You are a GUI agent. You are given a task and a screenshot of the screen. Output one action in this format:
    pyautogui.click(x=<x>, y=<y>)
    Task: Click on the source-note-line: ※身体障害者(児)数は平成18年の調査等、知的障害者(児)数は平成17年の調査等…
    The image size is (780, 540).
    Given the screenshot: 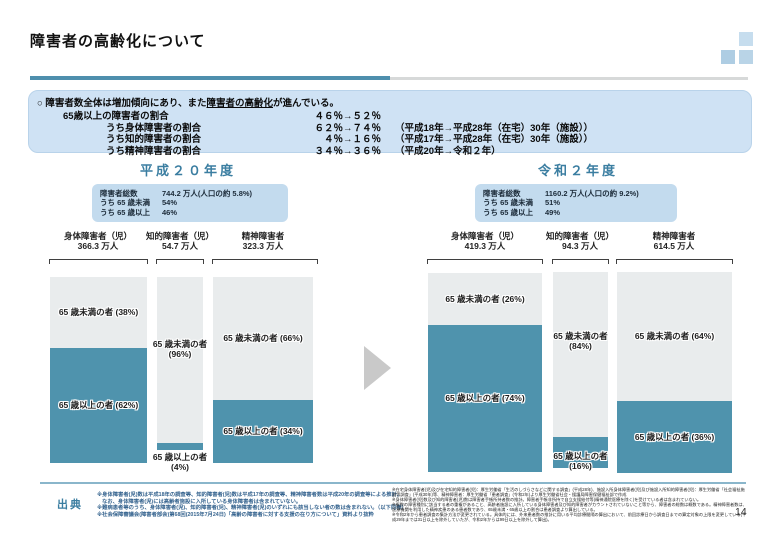 What is the action you would take?
    pyautogui.click(x=250, y=495)
    